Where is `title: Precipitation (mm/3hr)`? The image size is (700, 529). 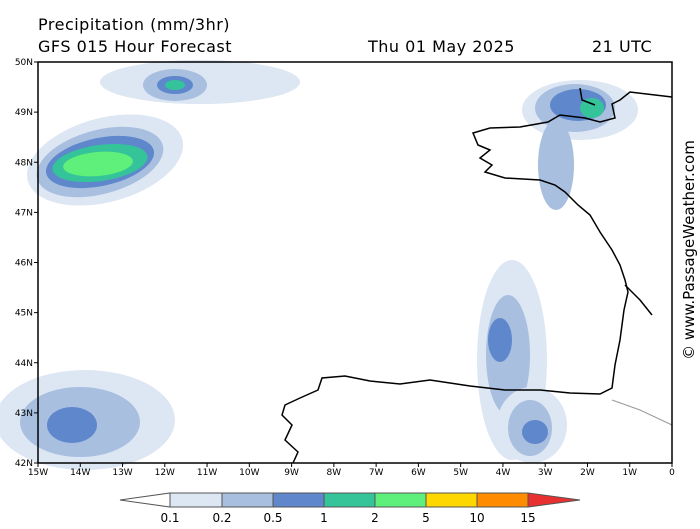
title: Precipitation (mm/3hr) is located at coordinates (134, 24).